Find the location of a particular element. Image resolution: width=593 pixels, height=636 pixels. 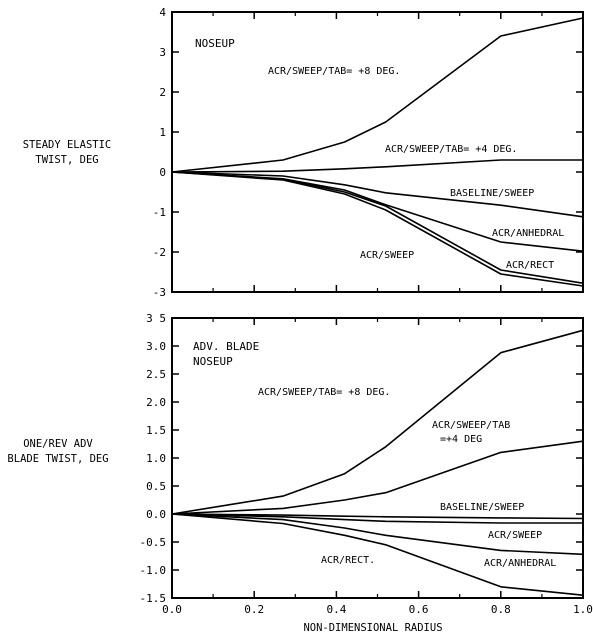

bottom-annotation-tab8: ACR/SWEEP/TAB= +8 DEG. is located at coordinates (324, 392).